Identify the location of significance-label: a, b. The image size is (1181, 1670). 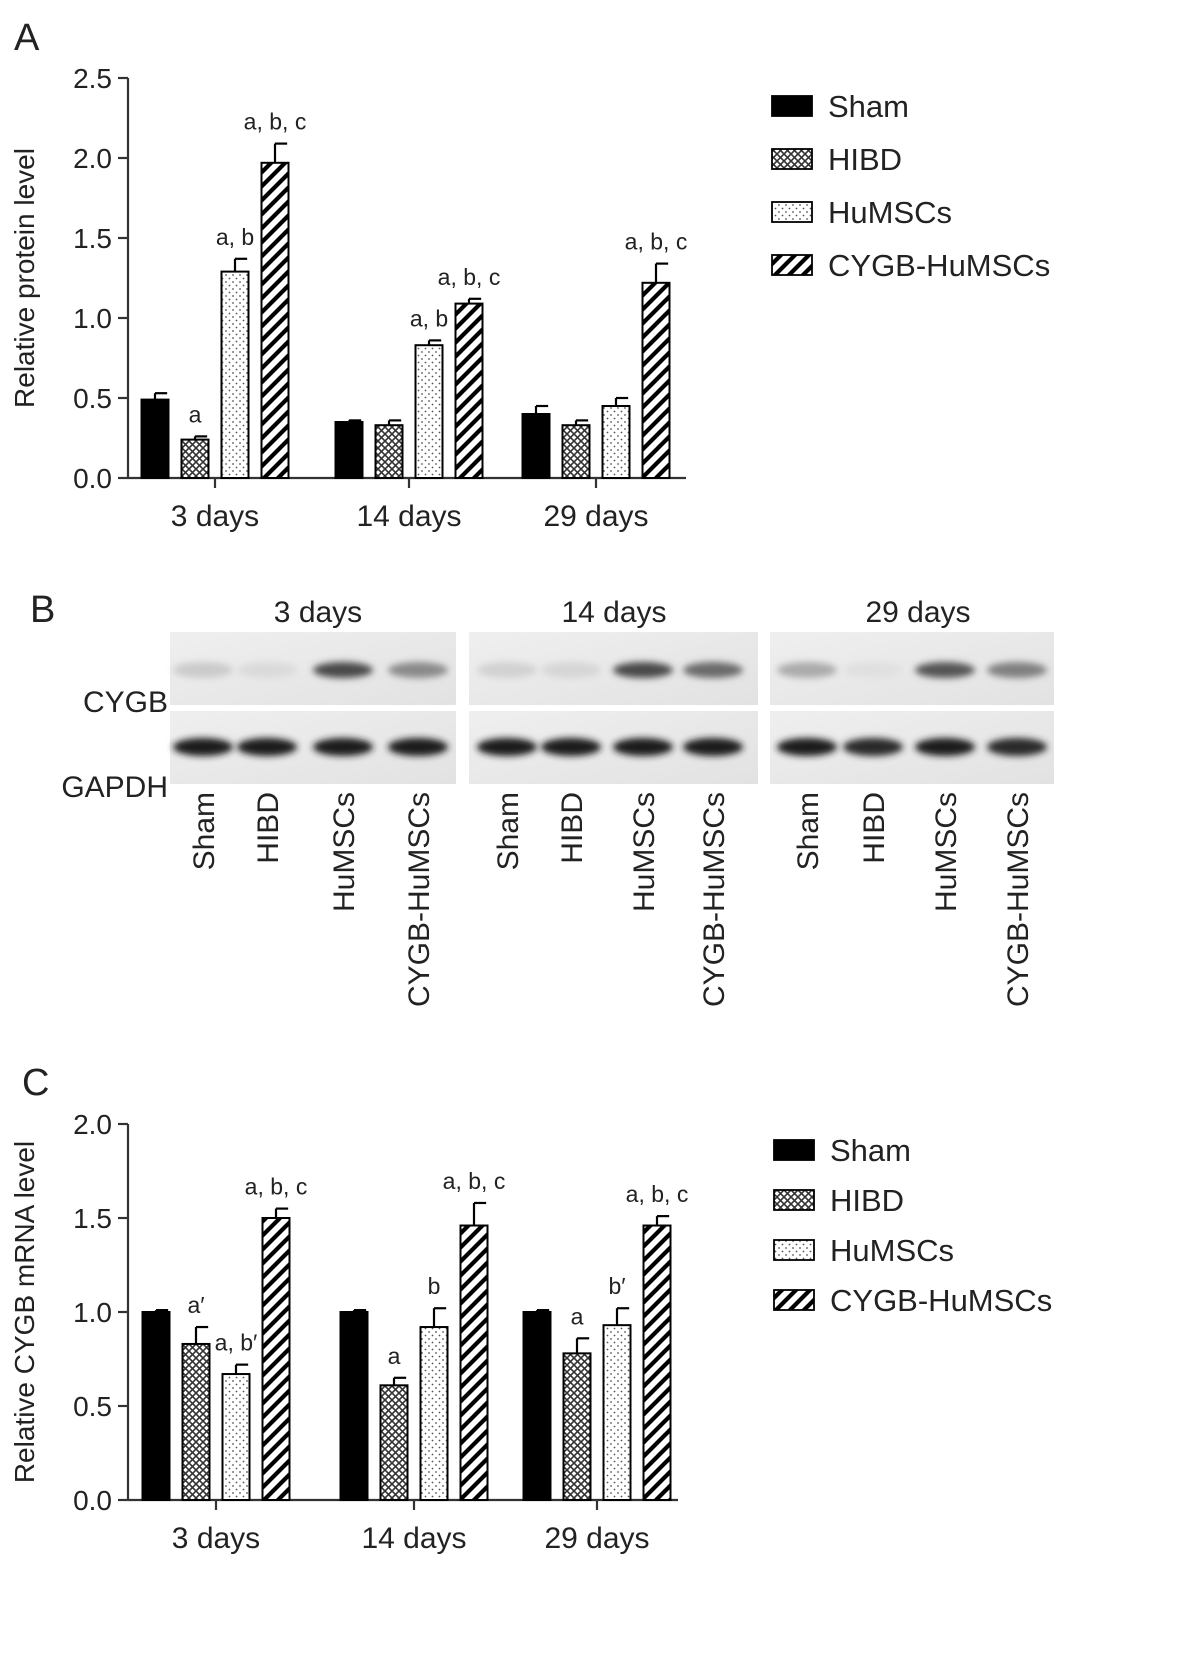
(429, 318).